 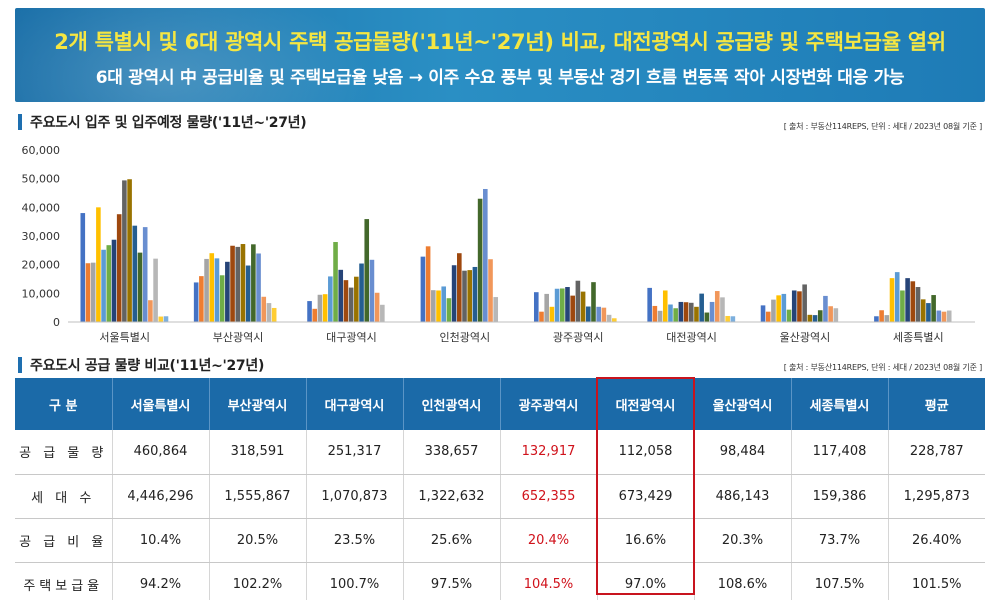 I want to click on table-cell: 100.7%, so click(x=354, y=581).